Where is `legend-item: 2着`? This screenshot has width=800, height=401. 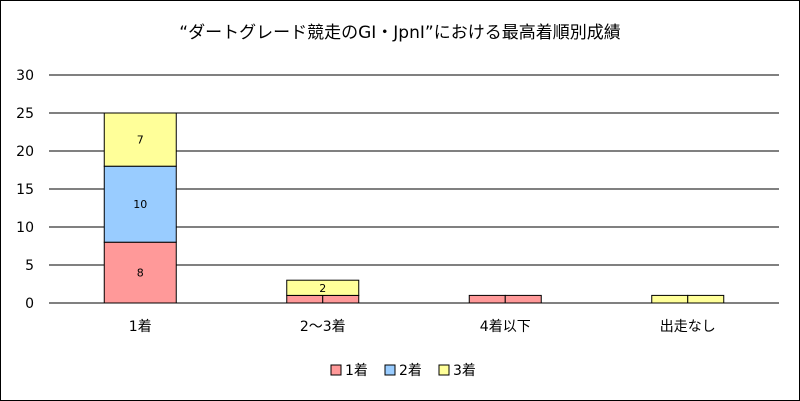 legend-item: 2着 is located at coordinates (403, 371).